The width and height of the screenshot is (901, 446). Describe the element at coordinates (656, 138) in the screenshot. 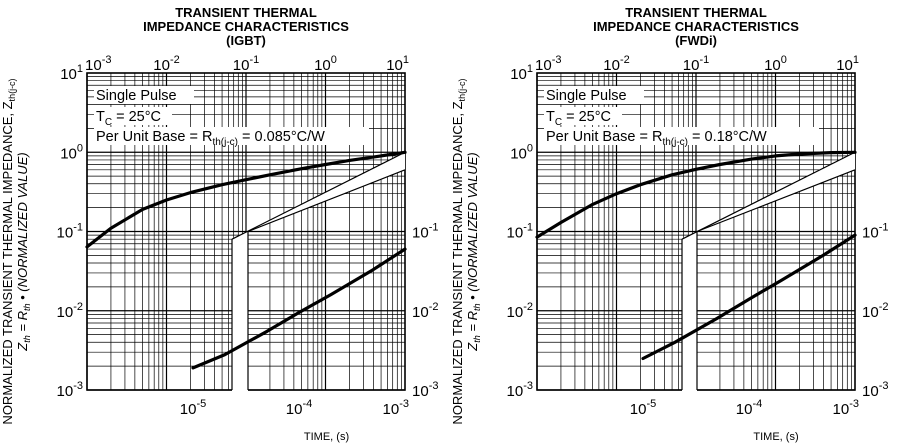

I see `annotation-line-2: Per Unit Base = Rth(j-c) = 0.18°C/W` at that location.